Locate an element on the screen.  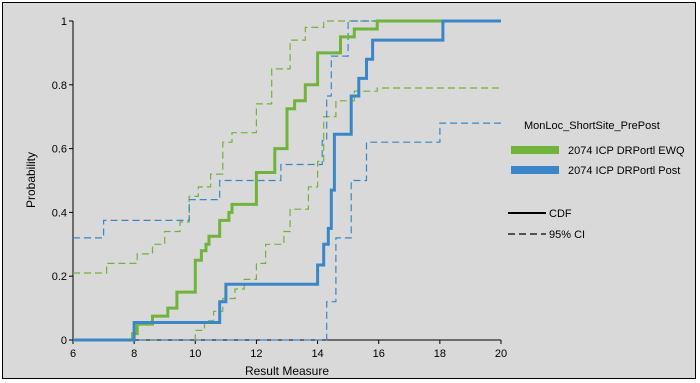
y-axis: 0 0.2 0.4 0.6 0.8 1 is located at coordinates (63, 181).